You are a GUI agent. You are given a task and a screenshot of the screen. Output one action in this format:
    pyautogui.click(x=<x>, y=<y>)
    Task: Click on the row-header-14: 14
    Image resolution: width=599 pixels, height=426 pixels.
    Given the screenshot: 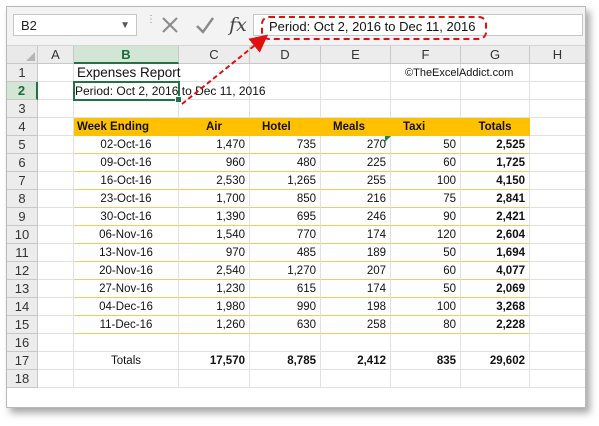 What is the action you would take?
    pyautogui.click(x=22, y=307)
    